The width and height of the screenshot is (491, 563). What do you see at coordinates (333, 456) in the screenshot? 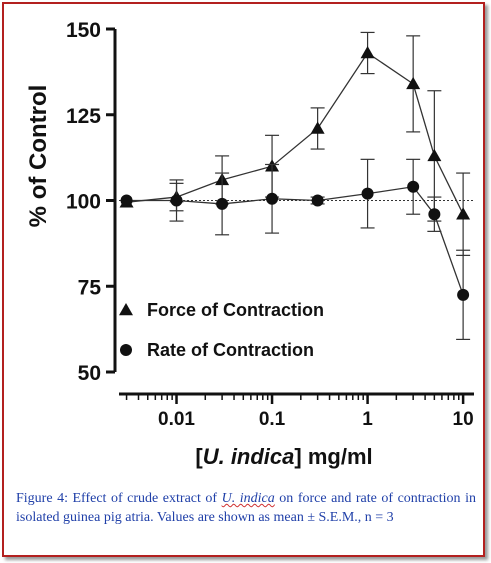
I see `x-axis-label-suffix: ] mg/ml` at bounding box center [333, 456].